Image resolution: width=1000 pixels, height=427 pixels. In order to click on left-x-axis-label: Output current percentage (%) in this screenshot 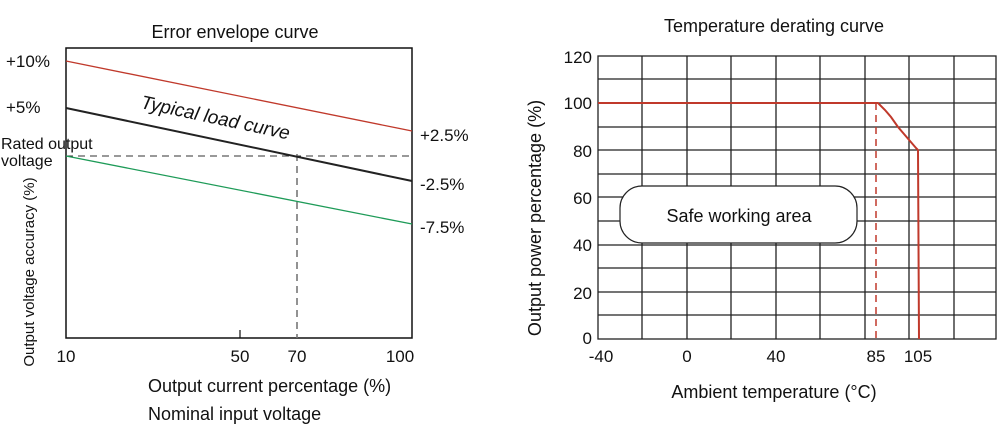, I will do `click(269, 386)`.